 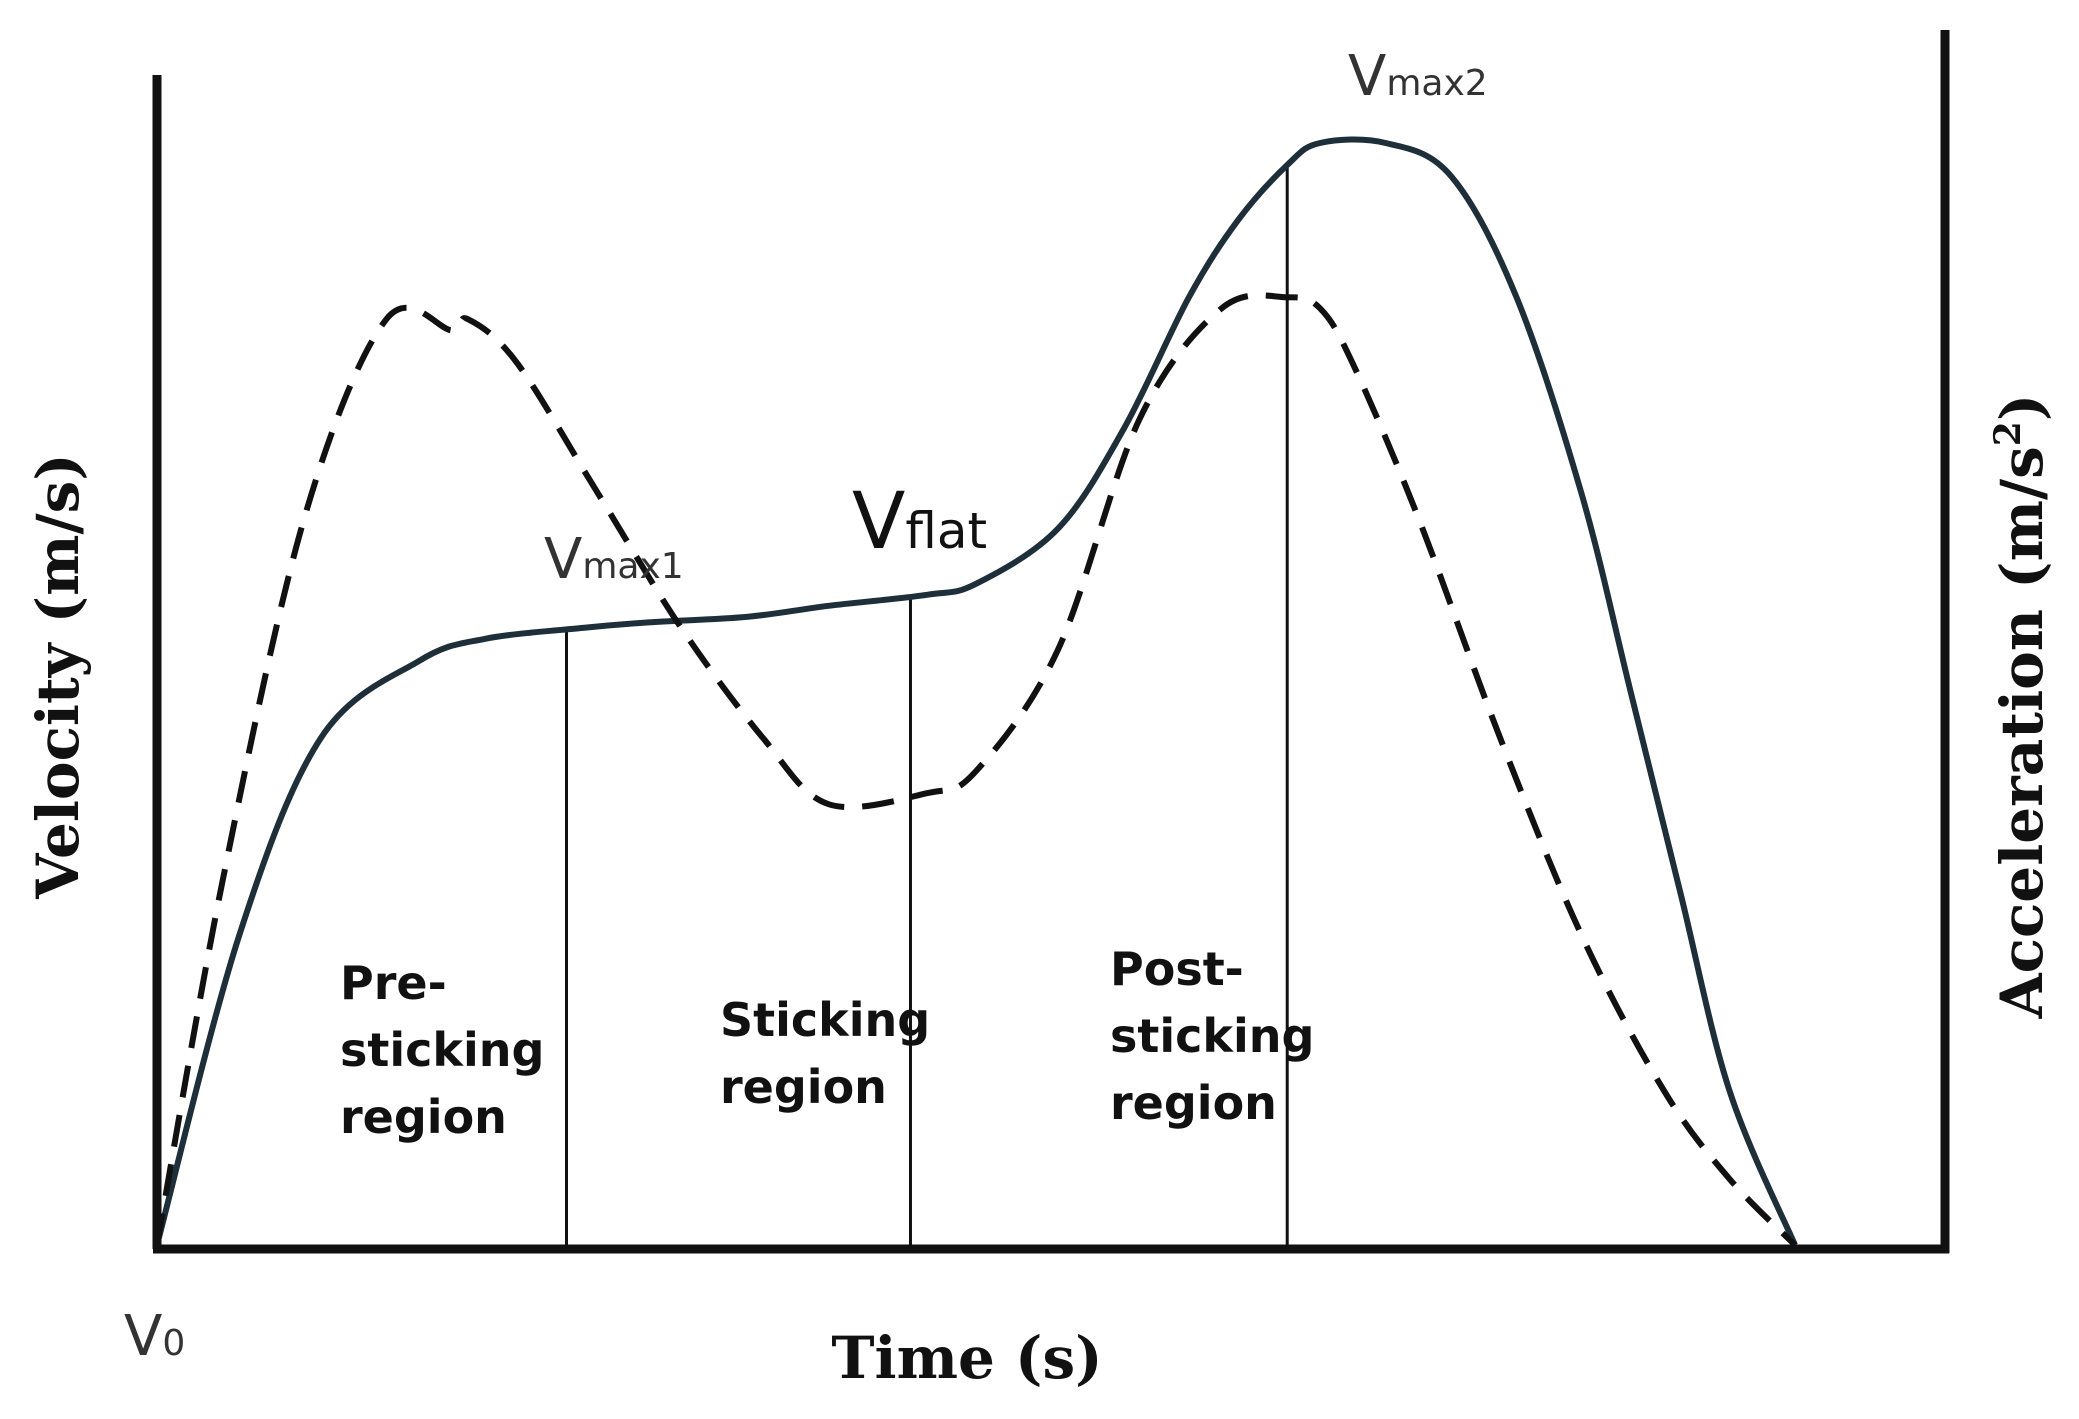 What do you see at coordinates (919, 522) in the screenshot?
I see `vflat-label: Vflat` at bounding box center [919, 522].